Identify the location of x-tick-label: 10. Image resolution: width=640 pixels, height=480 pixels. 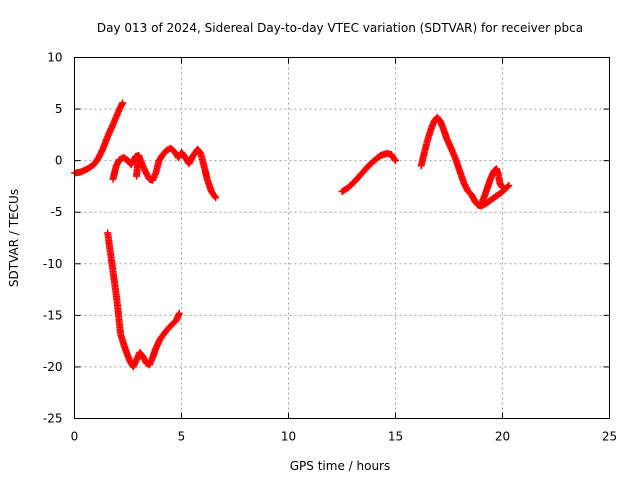
(288, 437).